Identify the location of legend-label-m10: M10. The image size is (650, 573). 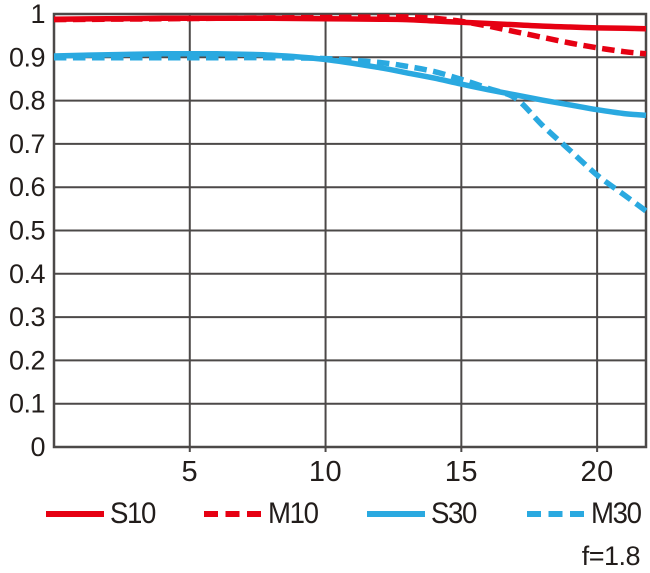
(293, 513).